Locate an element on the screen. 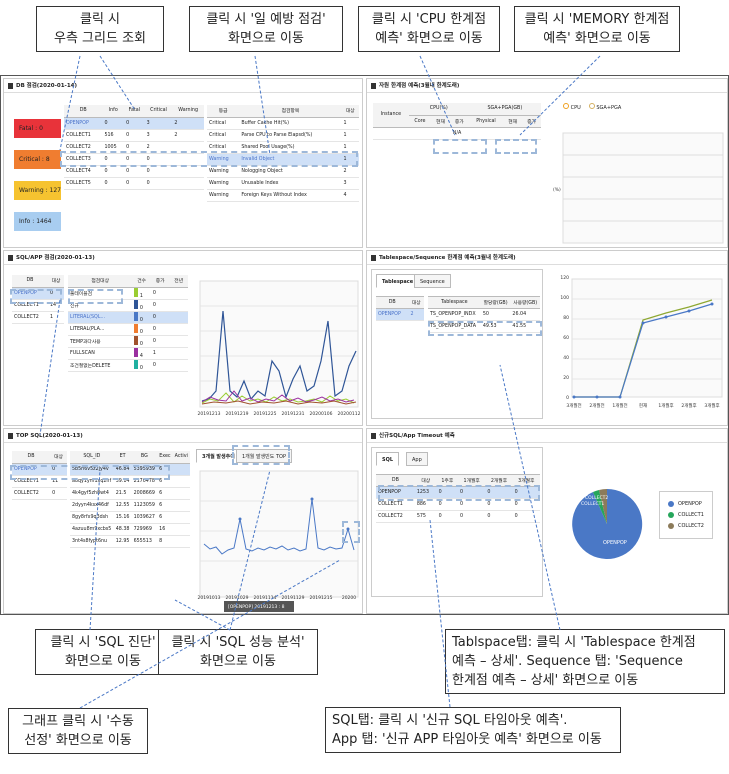 This screenshot has height=774, width=729. table-row: Critical Parse CPU to Parse Elapsd(%) 1 is located at coordinates (283, 135).